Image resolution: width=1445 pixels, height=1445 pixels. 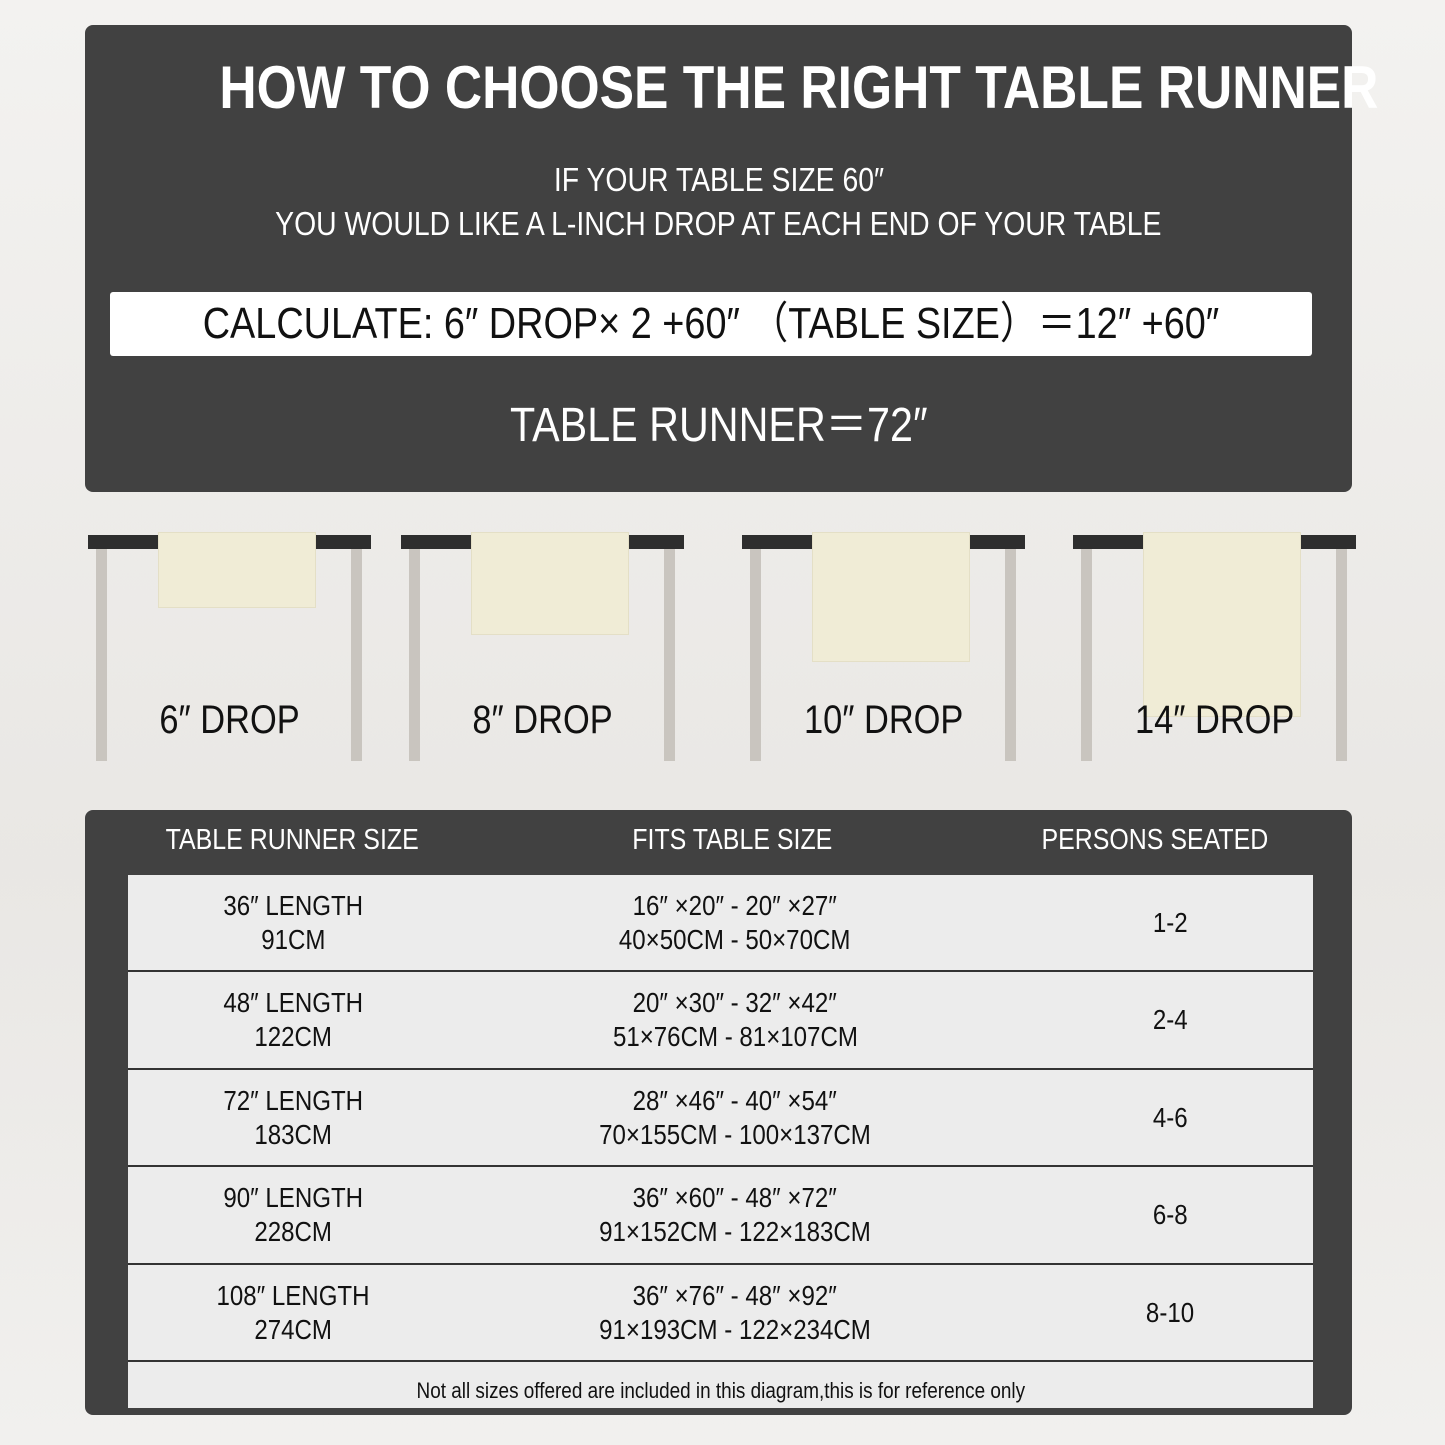 What do you see at coordinates (735, 1117) in the screenshot?
I see `fits-size-cell: 28″ ×46″ - 40″ ×54″ 70×155CM - 100×137CM` at bounding box center [735, 1117].